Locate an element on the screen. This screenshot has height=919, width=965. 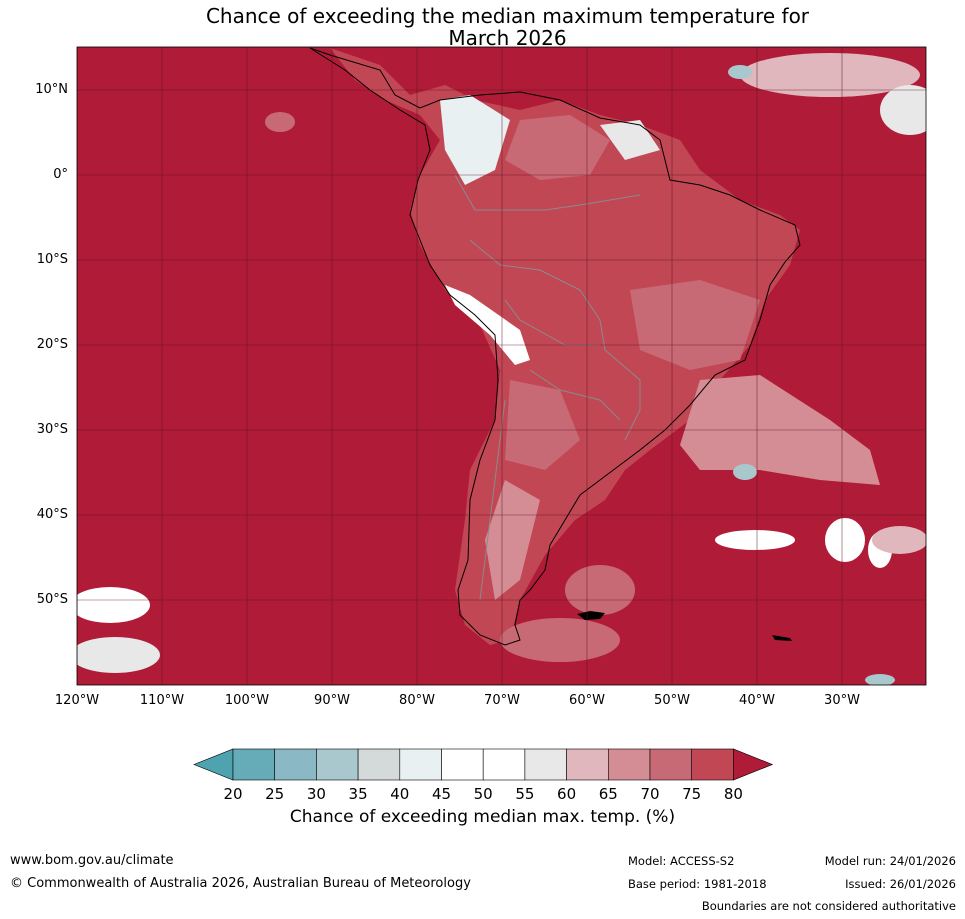
ocean-patch-w-atlantic is located at coordinates (880, 679).